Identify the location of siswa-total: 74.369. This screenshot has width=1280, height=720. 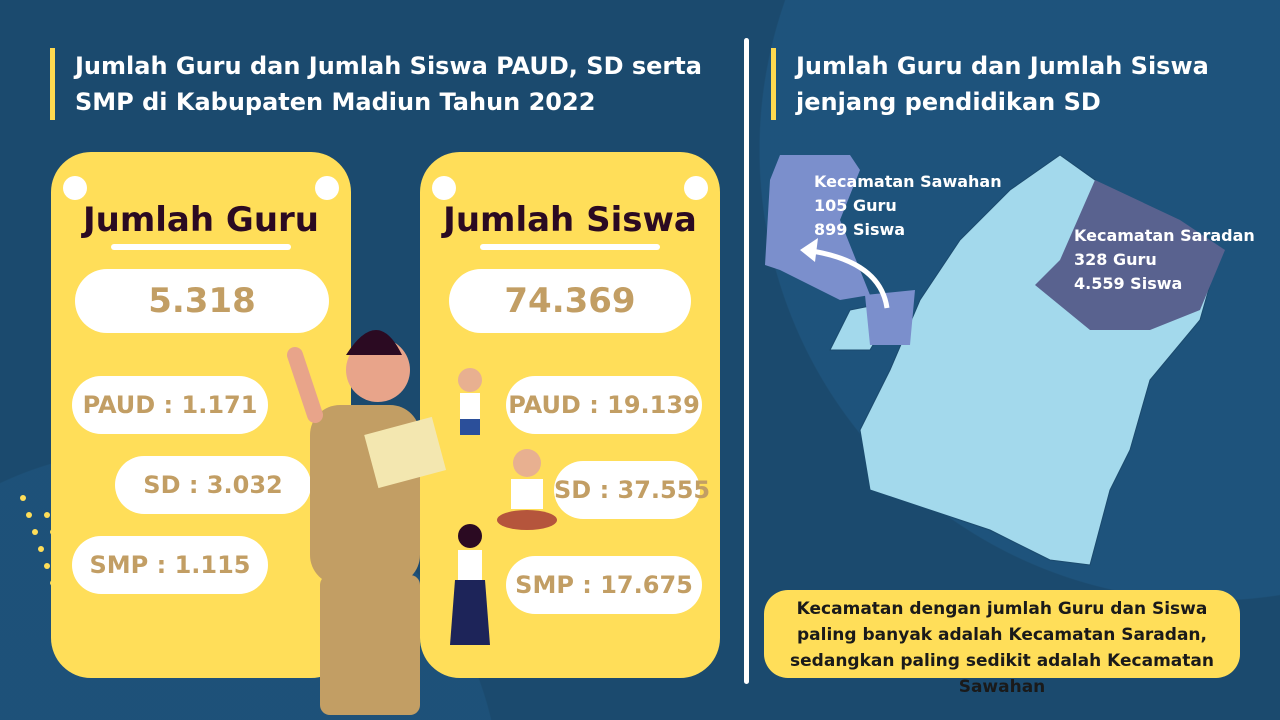
(570, 301).